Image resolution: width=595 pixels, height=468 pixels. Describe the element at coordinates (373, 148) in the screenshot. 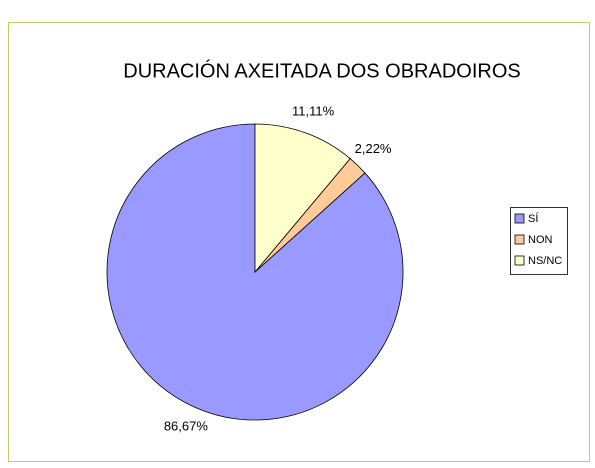

I see `data-label: 2,22%` at that location.